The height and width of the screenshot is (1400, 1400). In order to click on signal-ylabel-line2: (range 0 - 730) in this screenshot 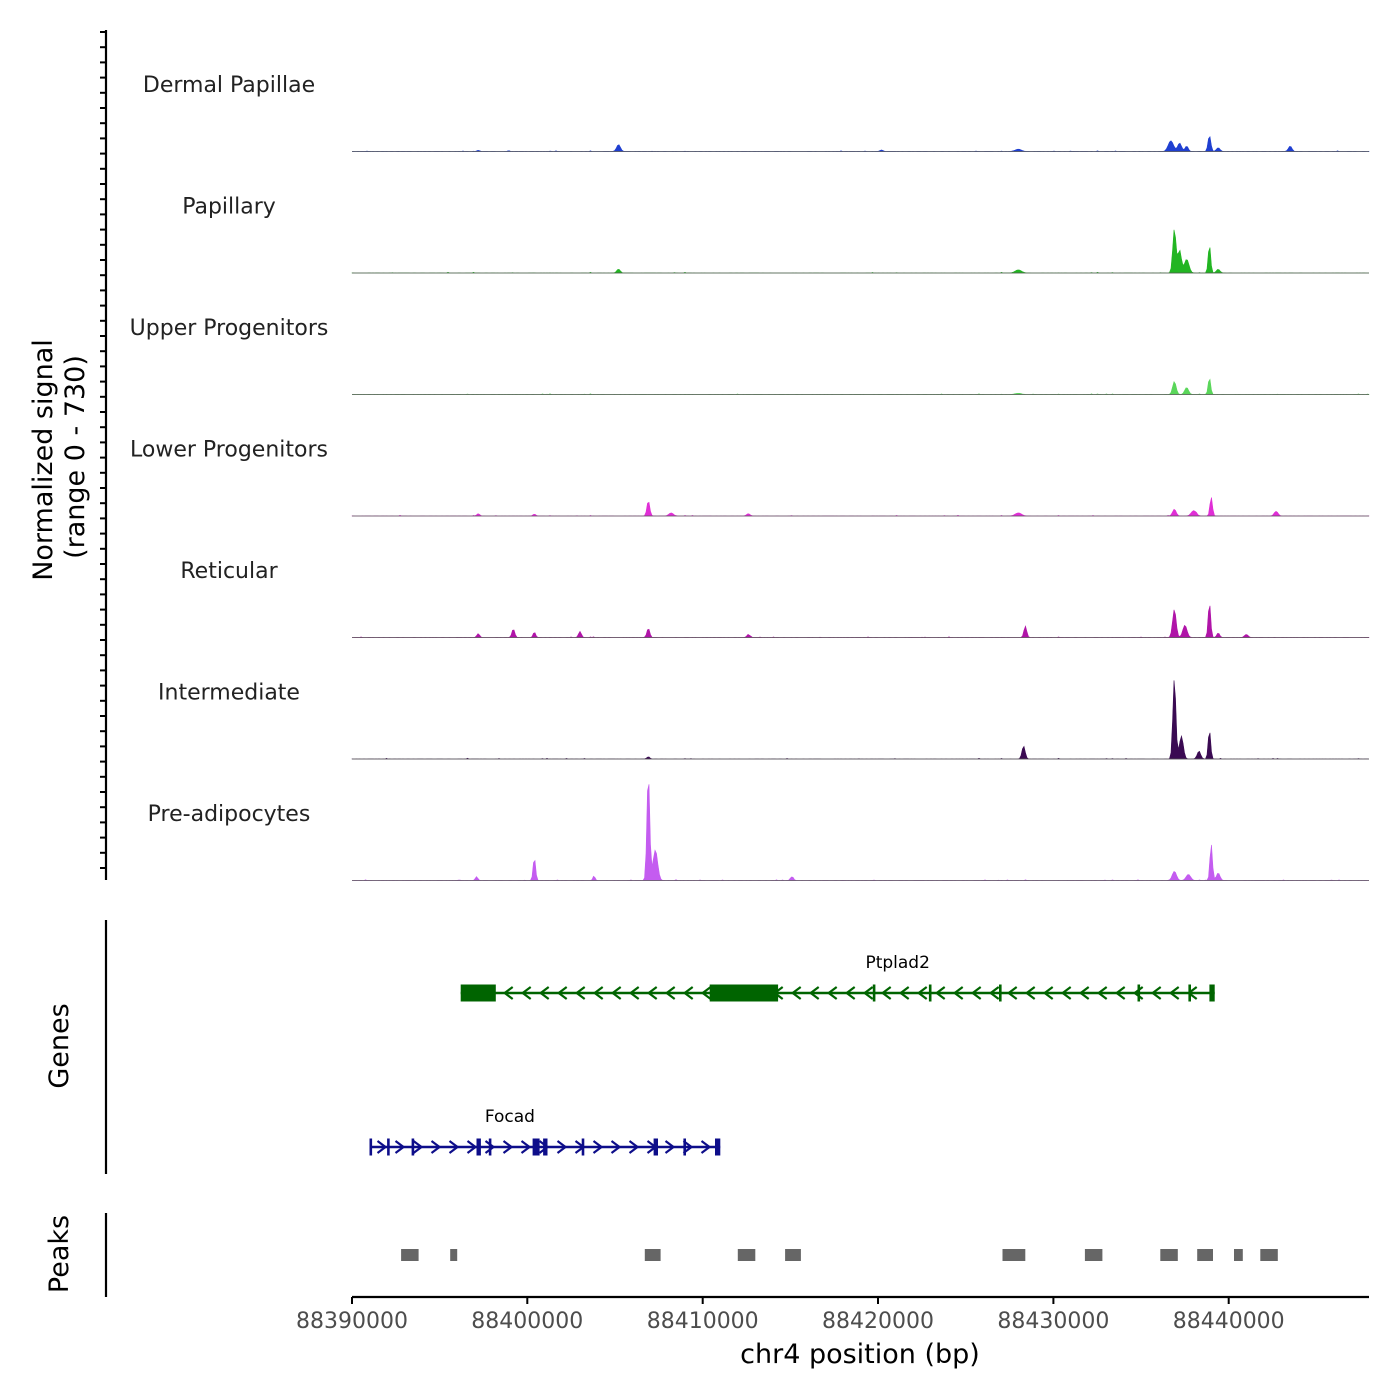, I will do `click(75, 457)`.